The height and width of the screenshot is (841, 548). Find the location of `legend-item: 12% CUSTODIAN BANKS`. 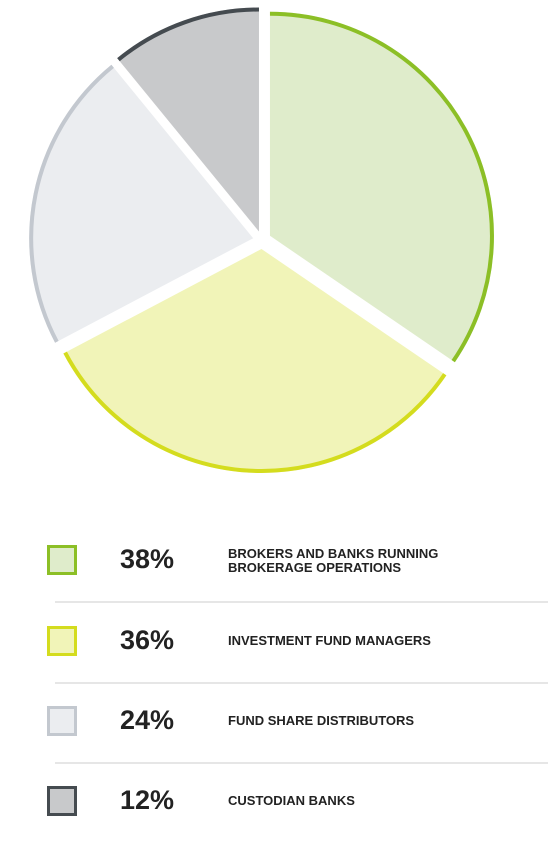

legend-item: 12% CUSTODIAN BANKS is located at coordinates (274, 801).